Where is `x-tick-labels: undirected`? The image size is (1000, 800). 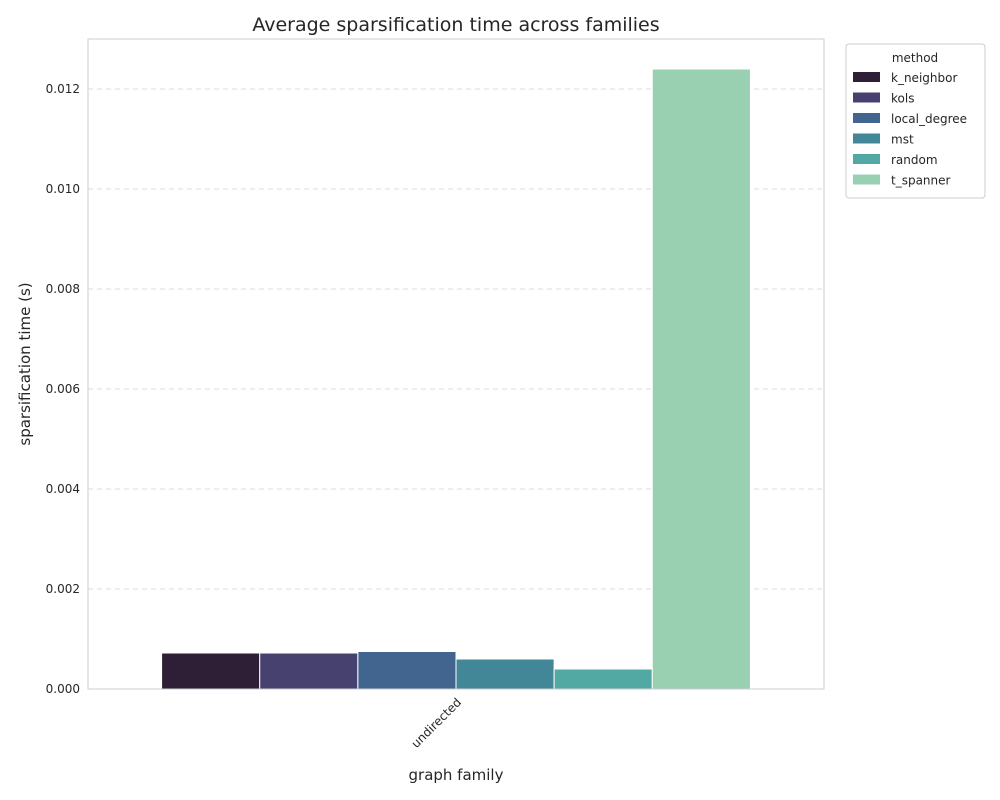
x-tick-labels: undirected is located at coordinates (437, 723).